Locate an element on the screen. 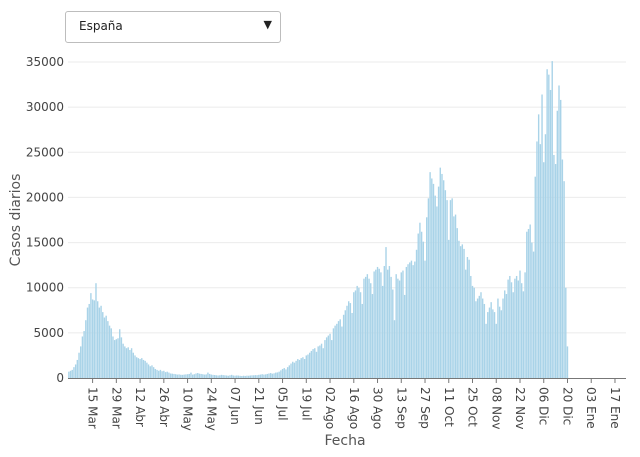 This screenshot has height=457, width=640. country-select: España ▼ is located at coordinates (173, 27).